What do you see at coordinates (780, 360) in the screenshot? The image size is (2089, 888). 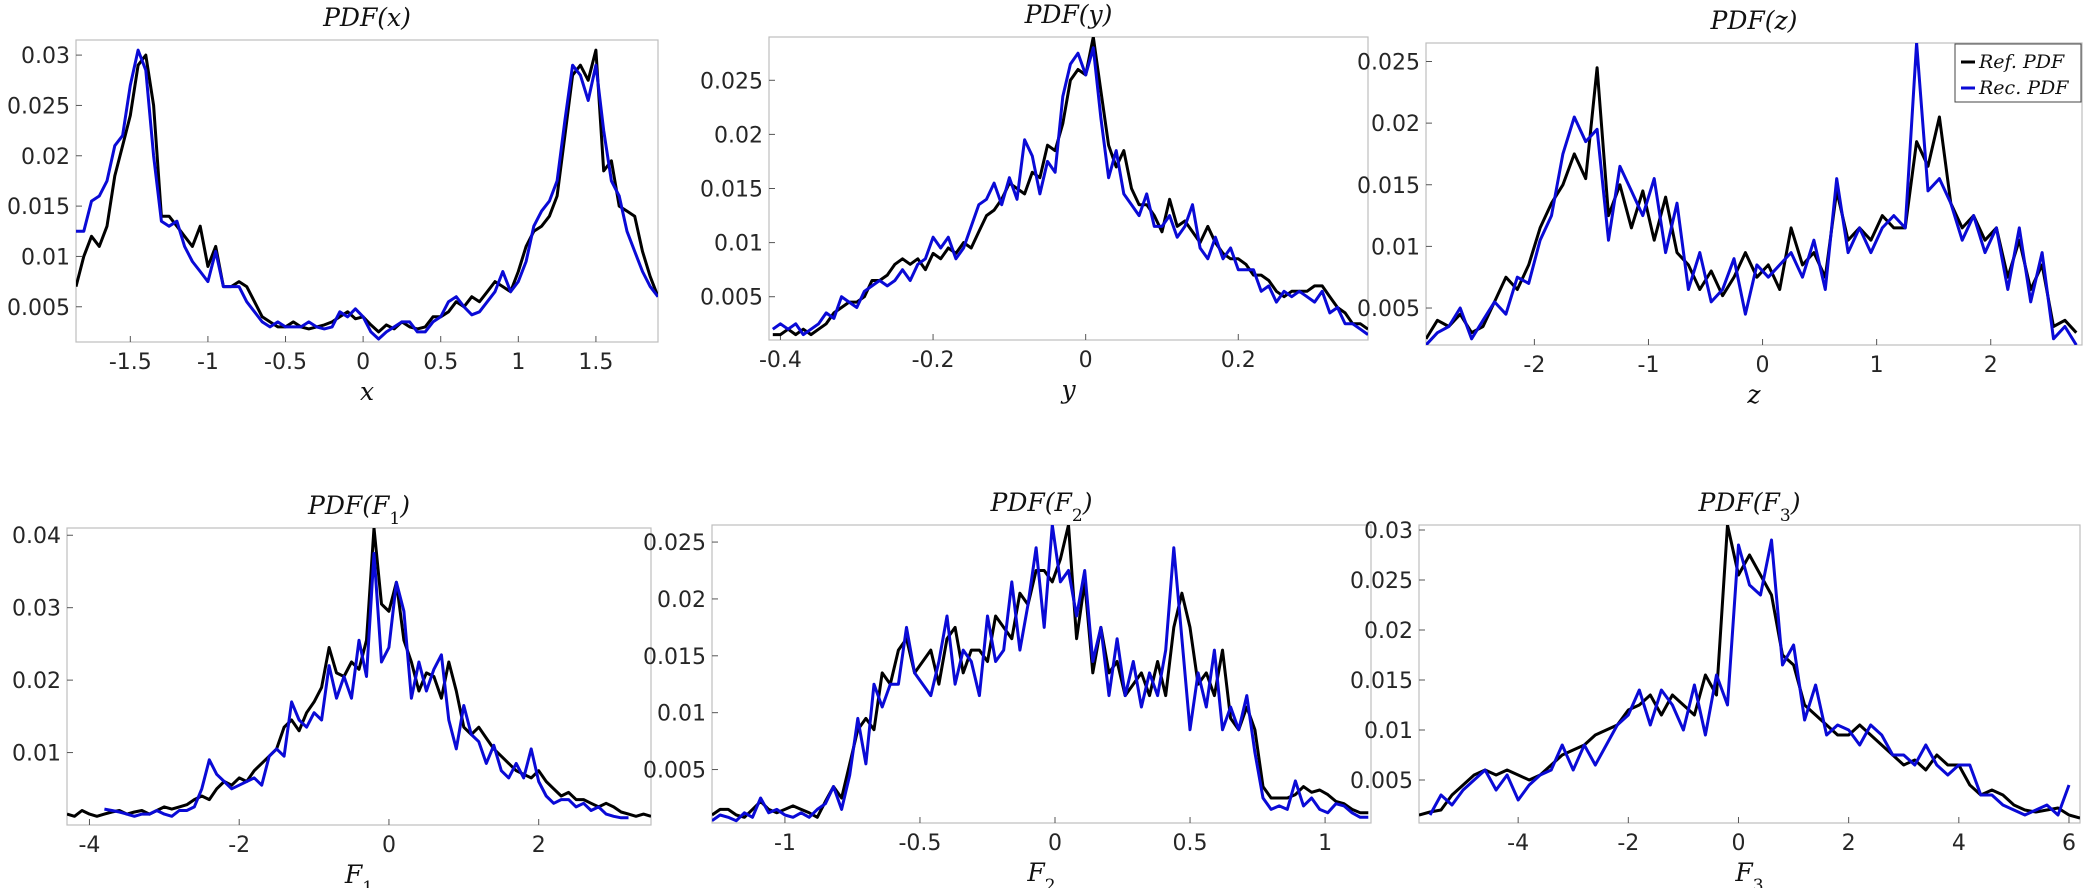 I see `x-tick-label: -0.4` at bounding box center [780, 360].